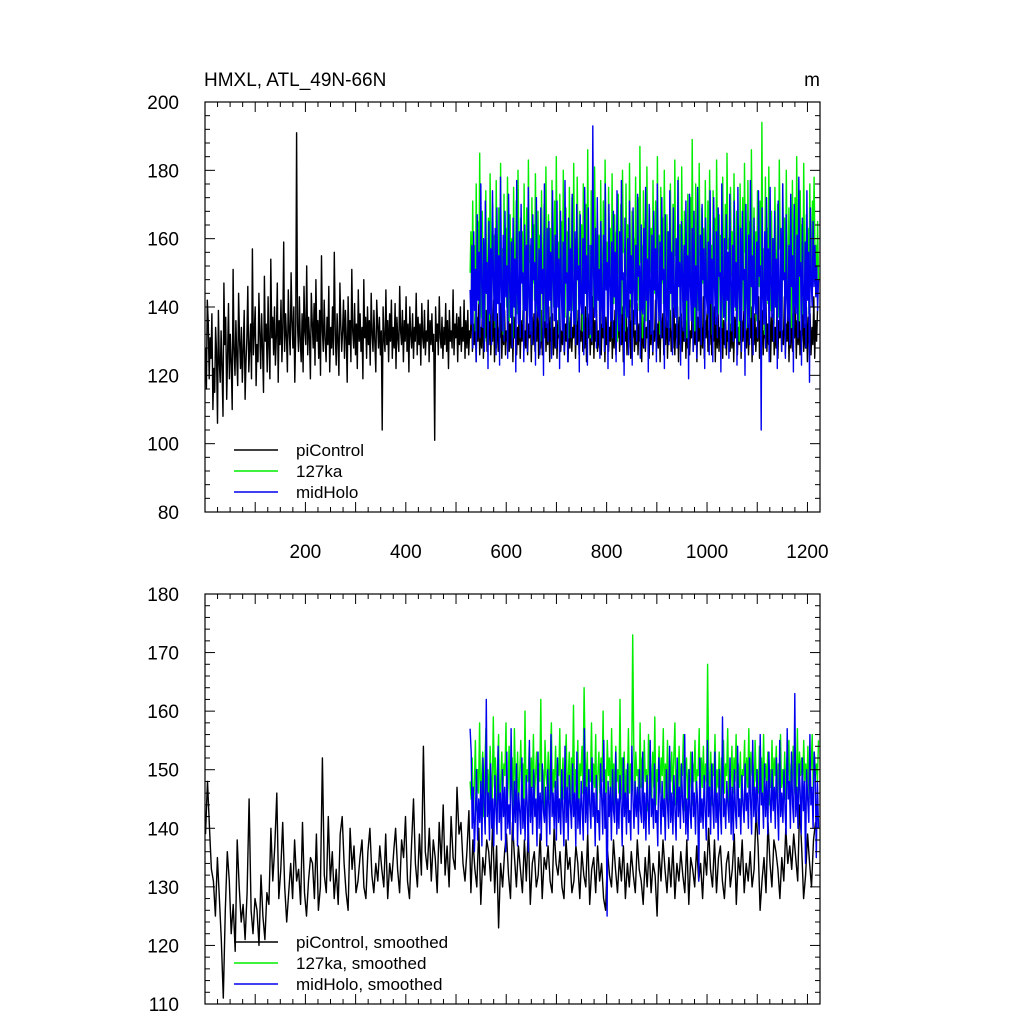 The width and height of the screenshot is (1024, 1024). Describe the element at coordinates (163, 171) in the screenshot. I see `top-ytick-label: 180` at that location.